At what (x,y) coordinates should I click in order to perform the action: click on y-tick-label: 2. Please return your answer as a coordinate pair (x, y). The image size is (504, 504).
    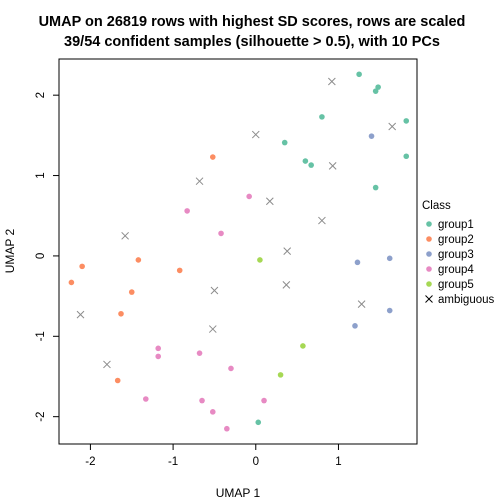
    Looking at the image, I should click on (41, 95).